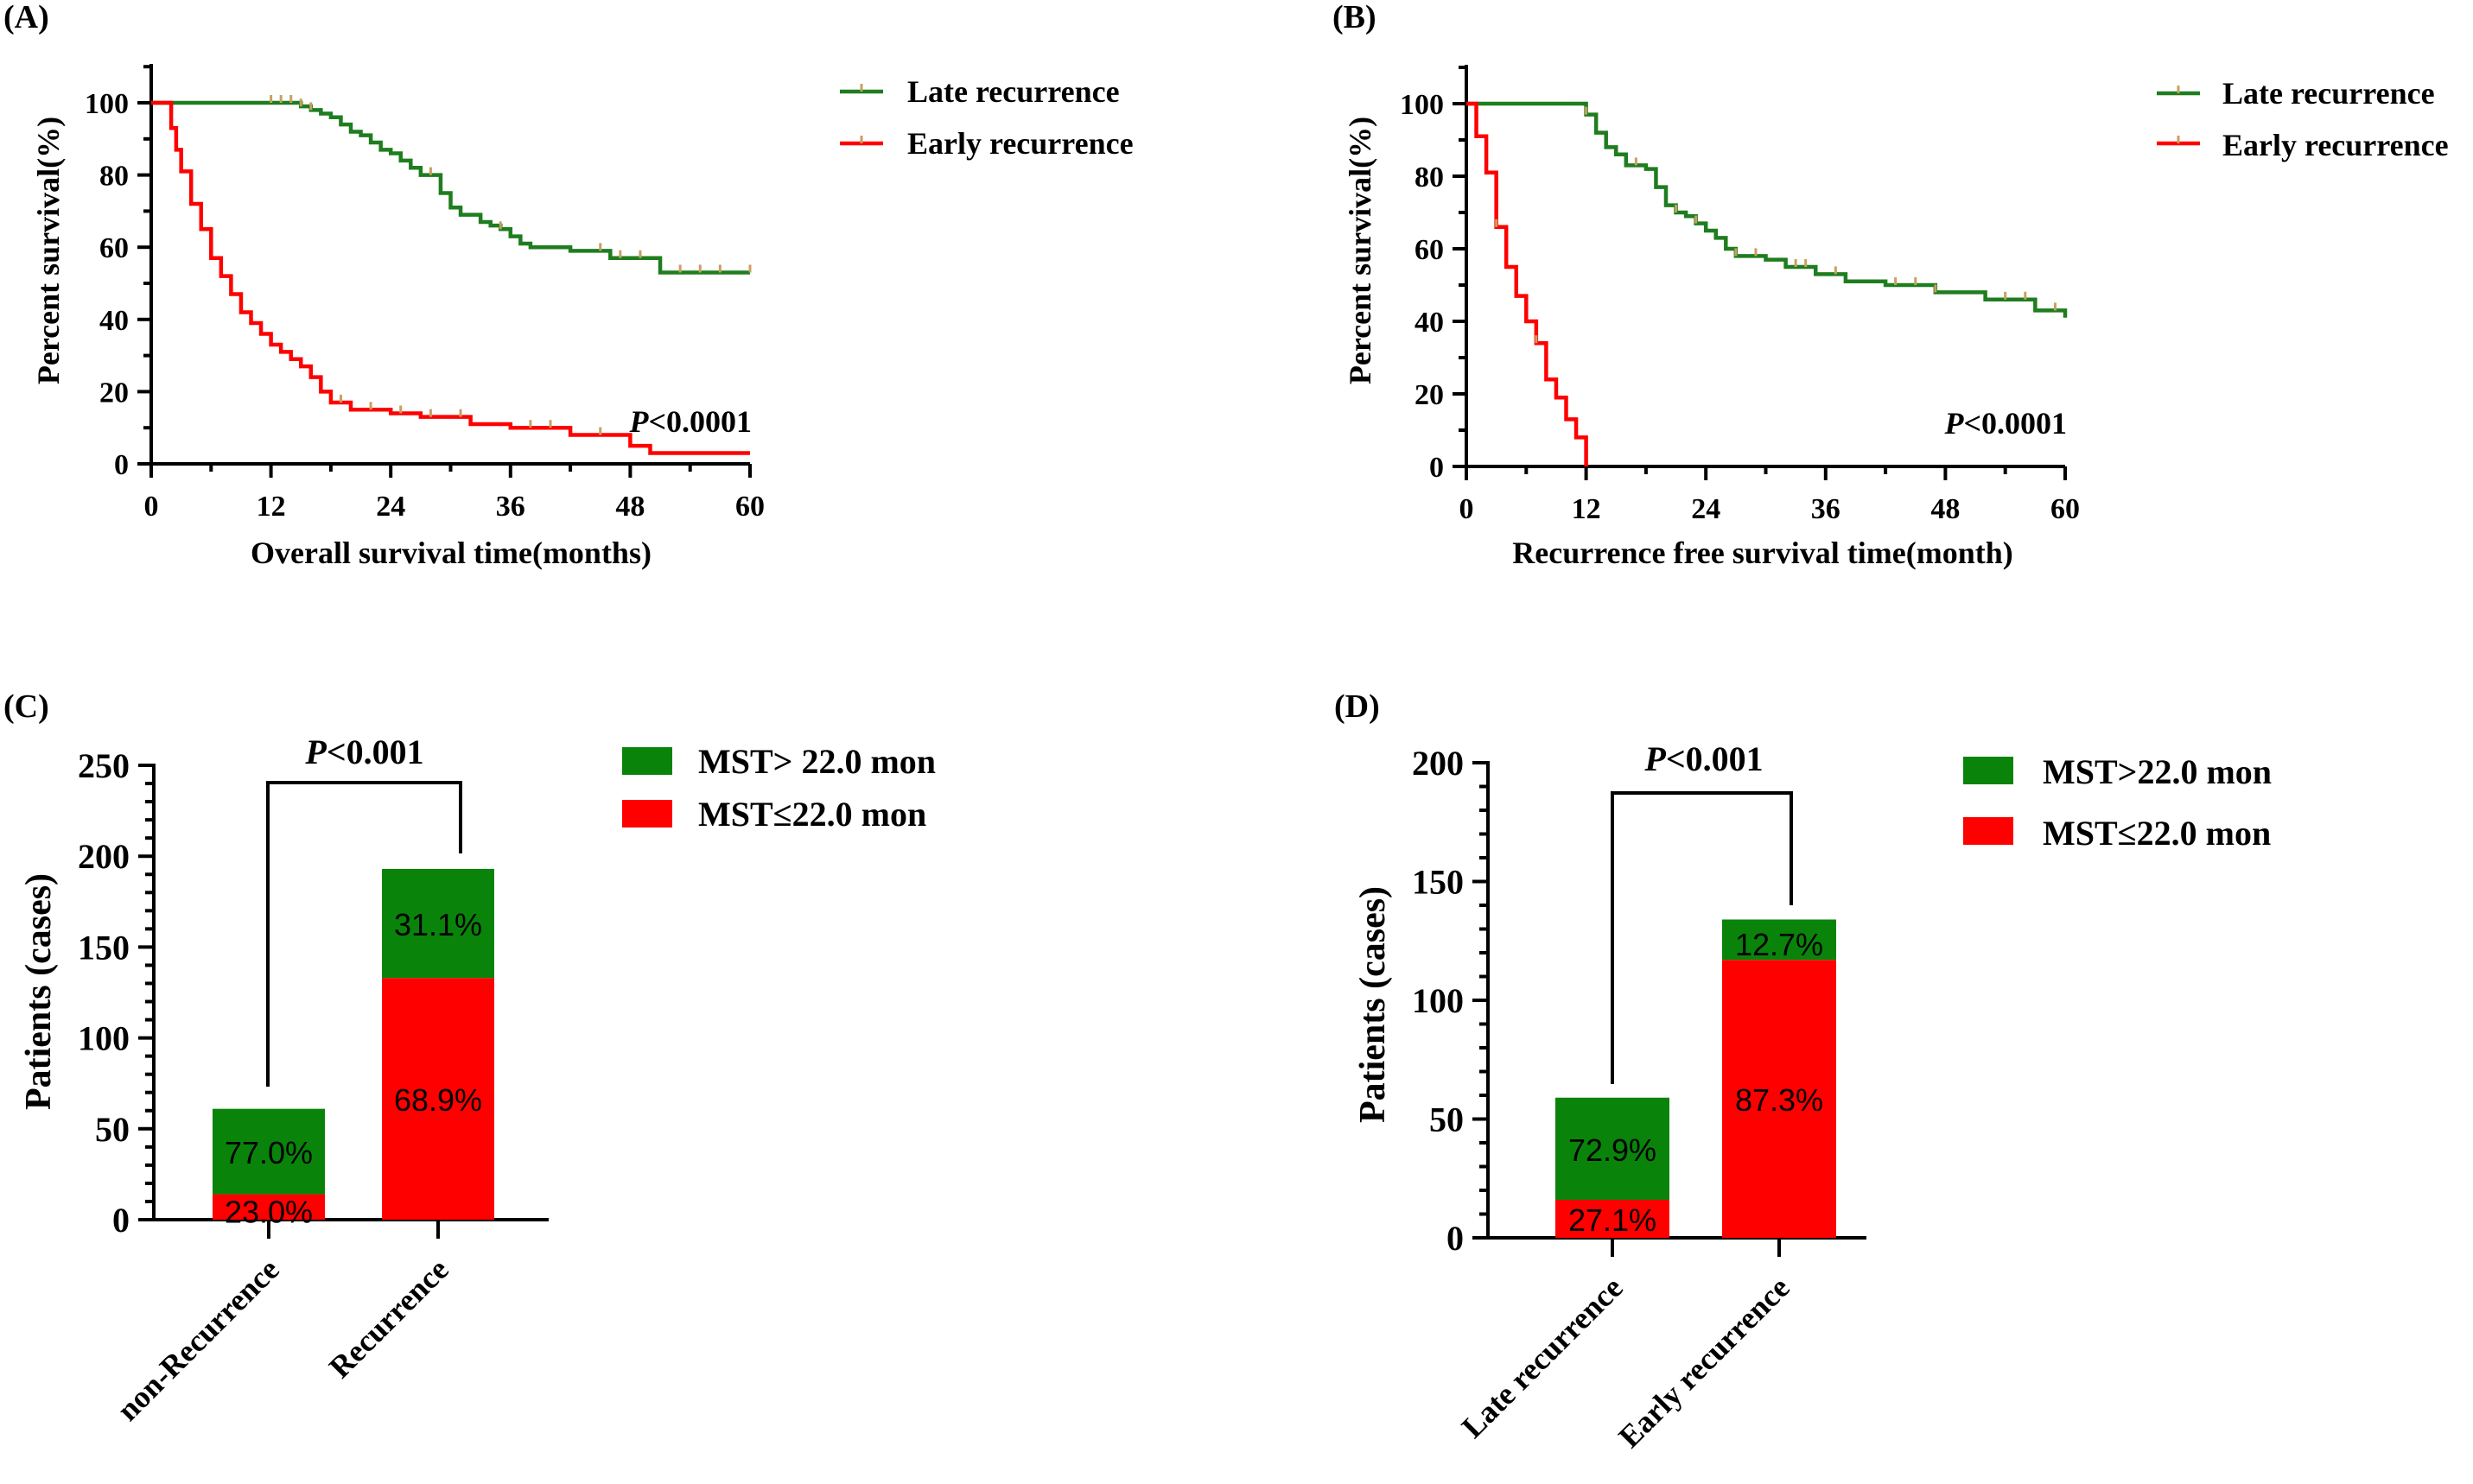  Describe the element at coordinates (388, 1318) in the screenshot. I see `x-category-label: Recurrence` at that location.